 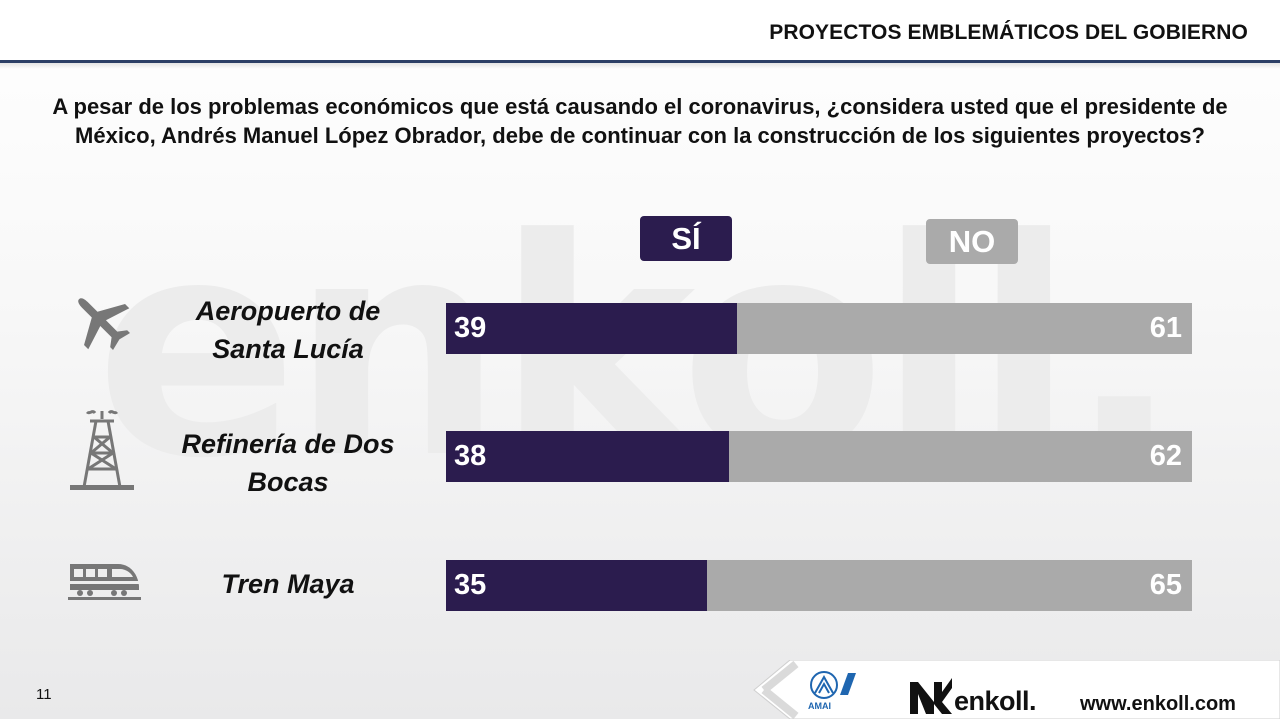 I want to click on value-label-no: 65, so click(x=1165, y=585).